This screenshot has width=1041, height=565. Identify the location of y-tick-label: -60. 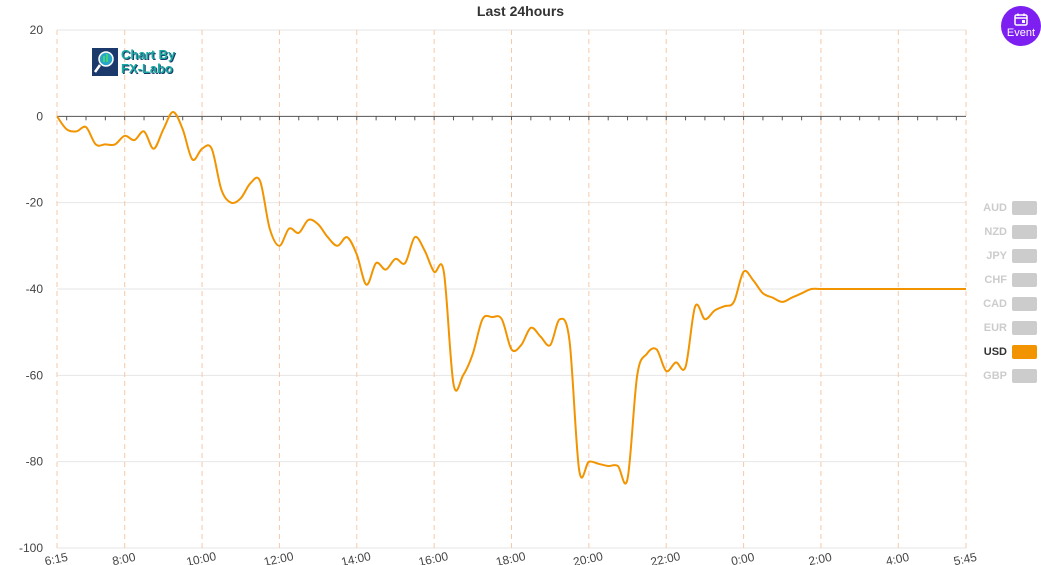
(35, 375).